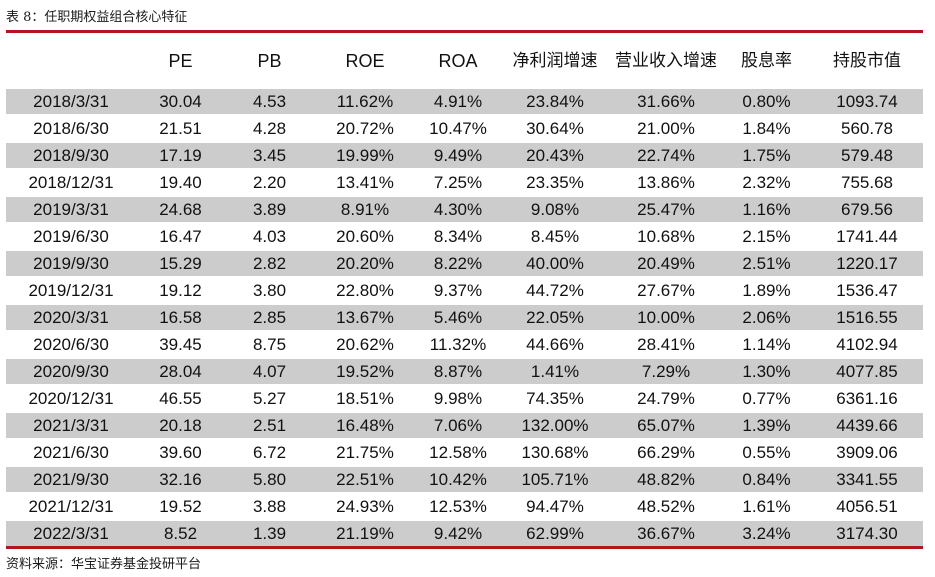 This screenshot has height=577, width=935. What do you see at coordinates (666, 345) in the screenshot?
I see `cell-revenue-growth: 28.41%` at bounding box center [666, 345].